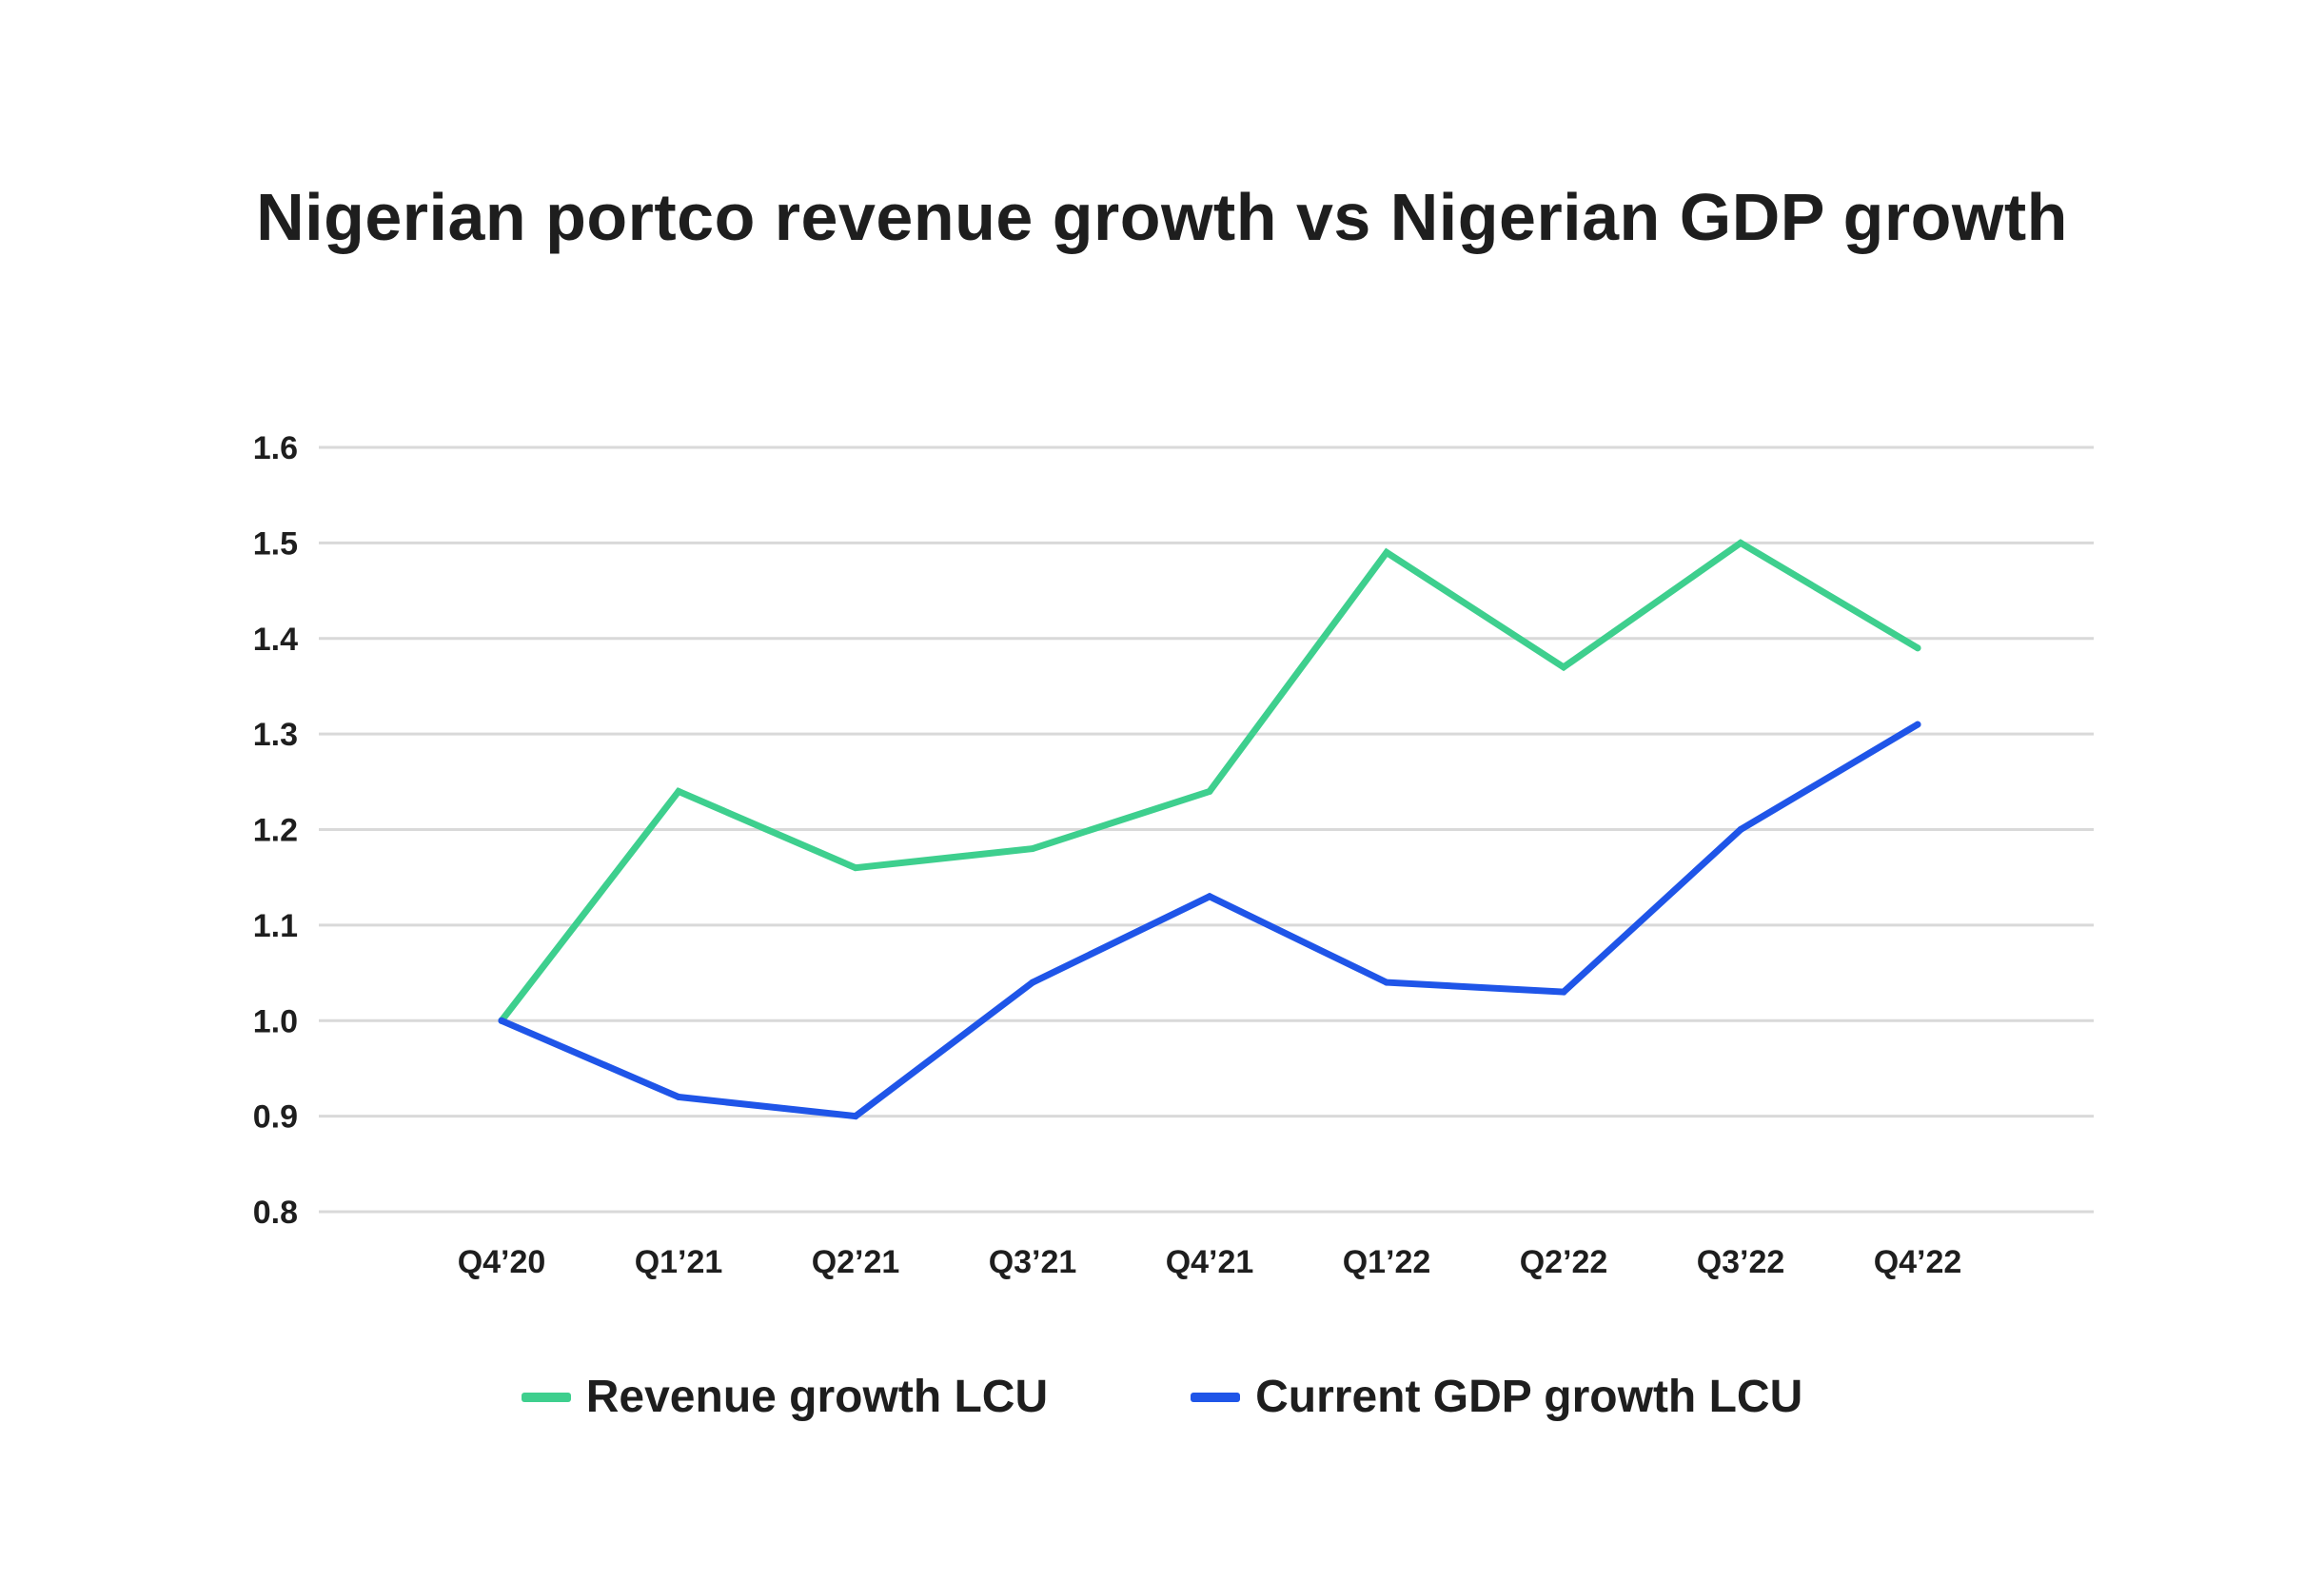 This screenshot has height=1582, width=2324. Describe the element at coordinates (1387, 1262) in the screenshot. I see `x-tick-label: Q1’22` at that location.